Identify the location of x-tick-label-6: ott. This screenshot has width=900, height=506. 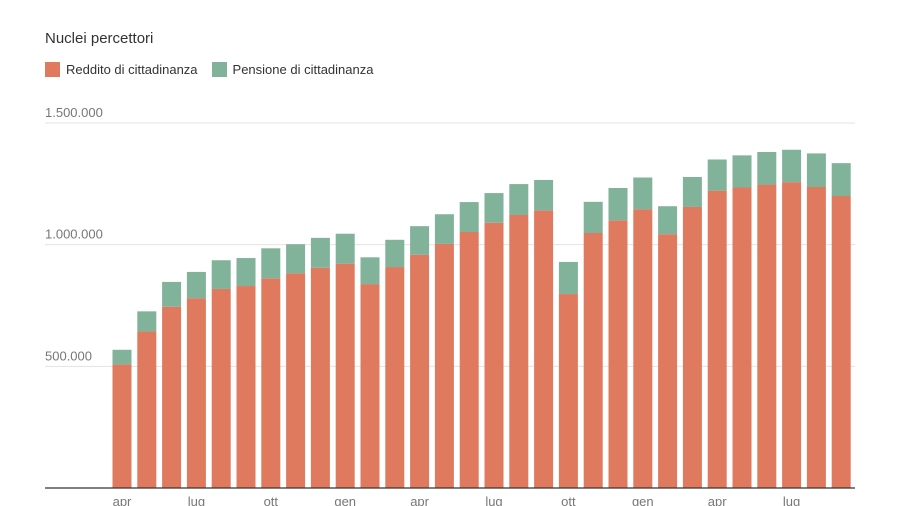
(568, 500).